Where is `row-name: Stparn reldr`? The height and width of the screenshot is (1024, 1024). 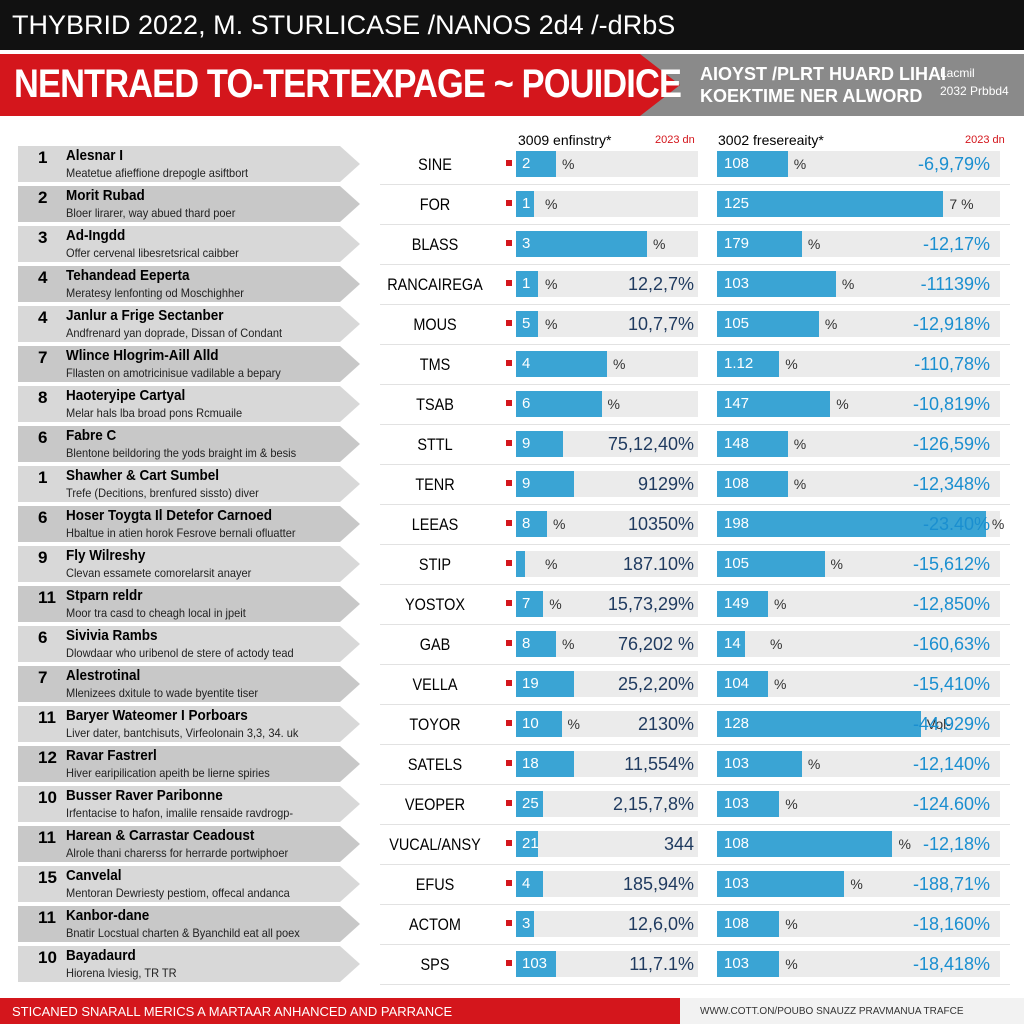 row-name: Stparn reldr is located at coordinates (104, 595).